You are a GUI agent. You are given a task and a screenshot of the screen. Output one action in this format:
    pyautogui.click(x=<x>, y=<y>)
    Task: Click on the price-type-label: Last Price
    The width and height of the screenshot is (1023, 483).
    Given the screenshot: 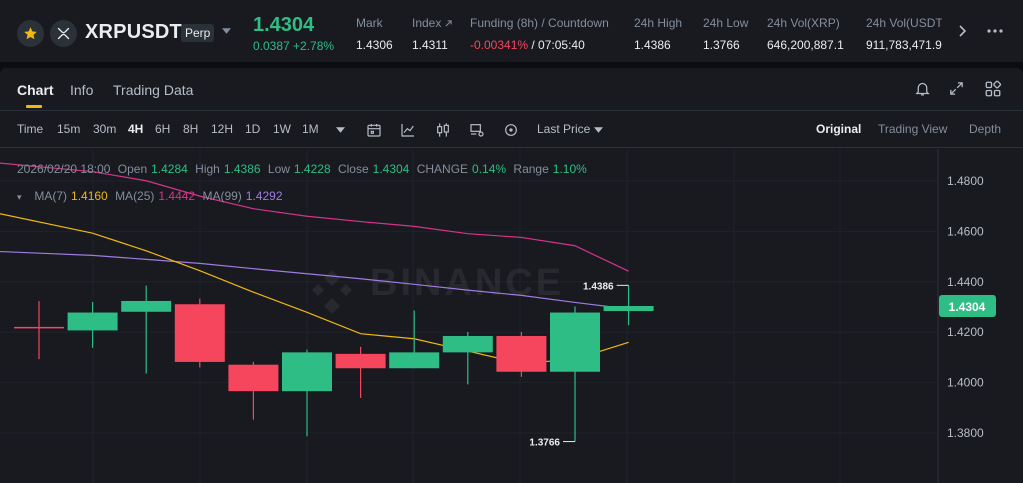 What is the action you would take?
    pyautogui.click(x=564, y=129)
    